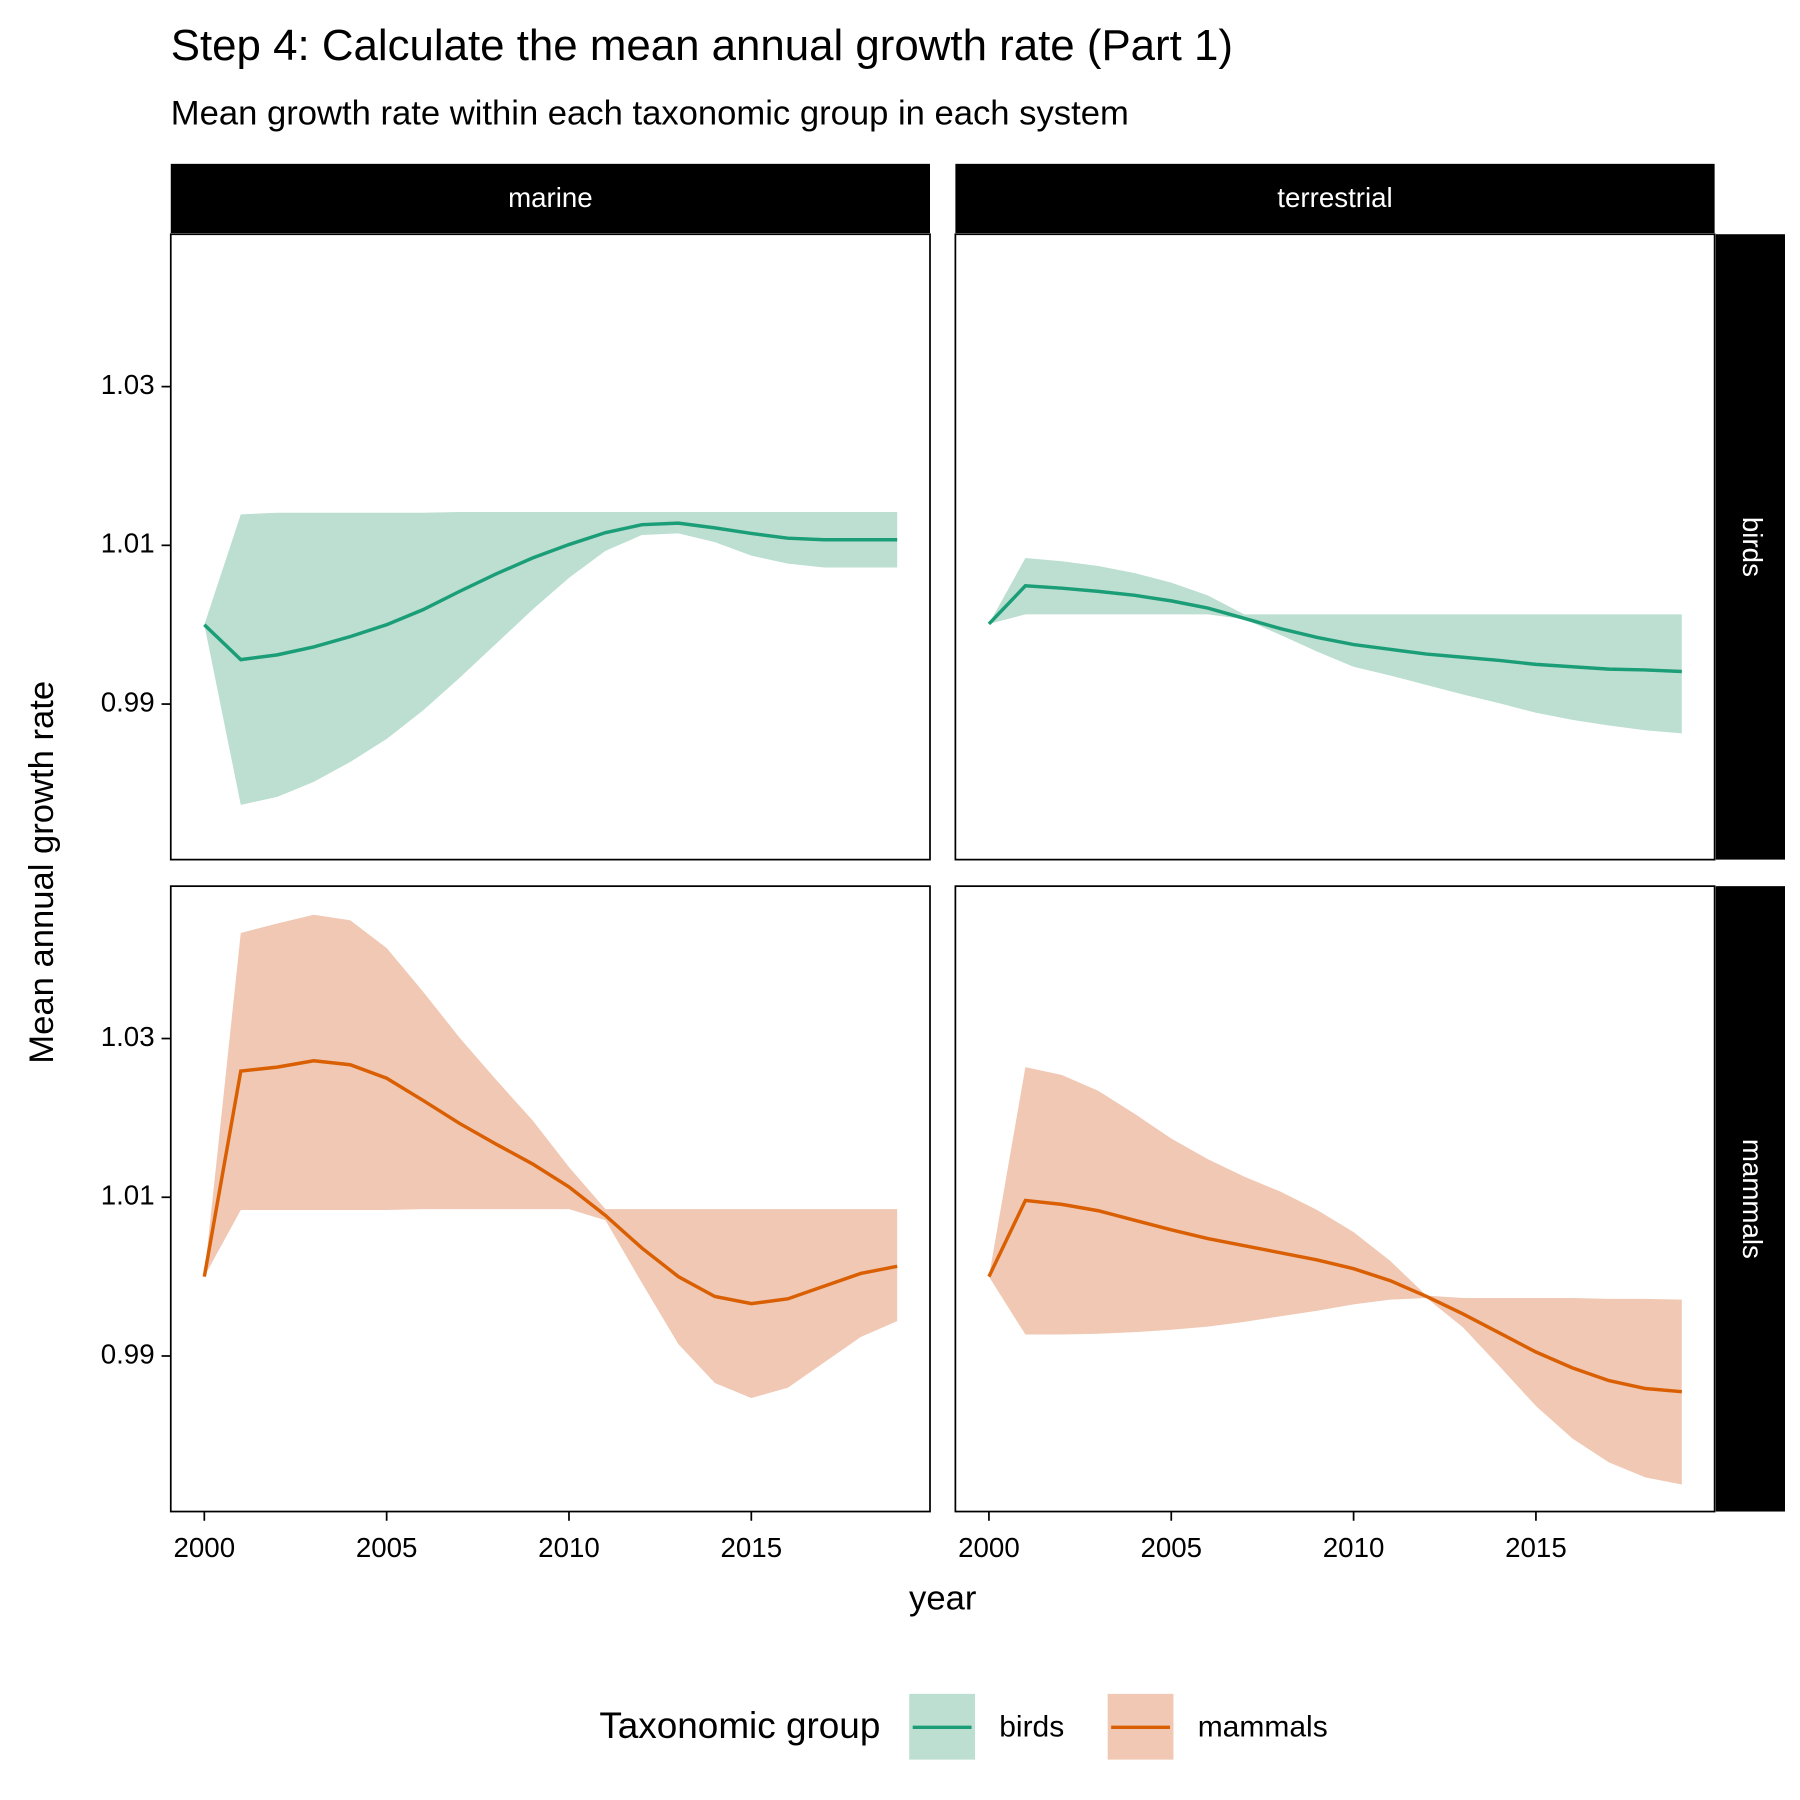  What do you see at coordinates (1263, 1726) in the screenshot?
I see `legend-label: mammals` at bounding box center [1263, 1726].